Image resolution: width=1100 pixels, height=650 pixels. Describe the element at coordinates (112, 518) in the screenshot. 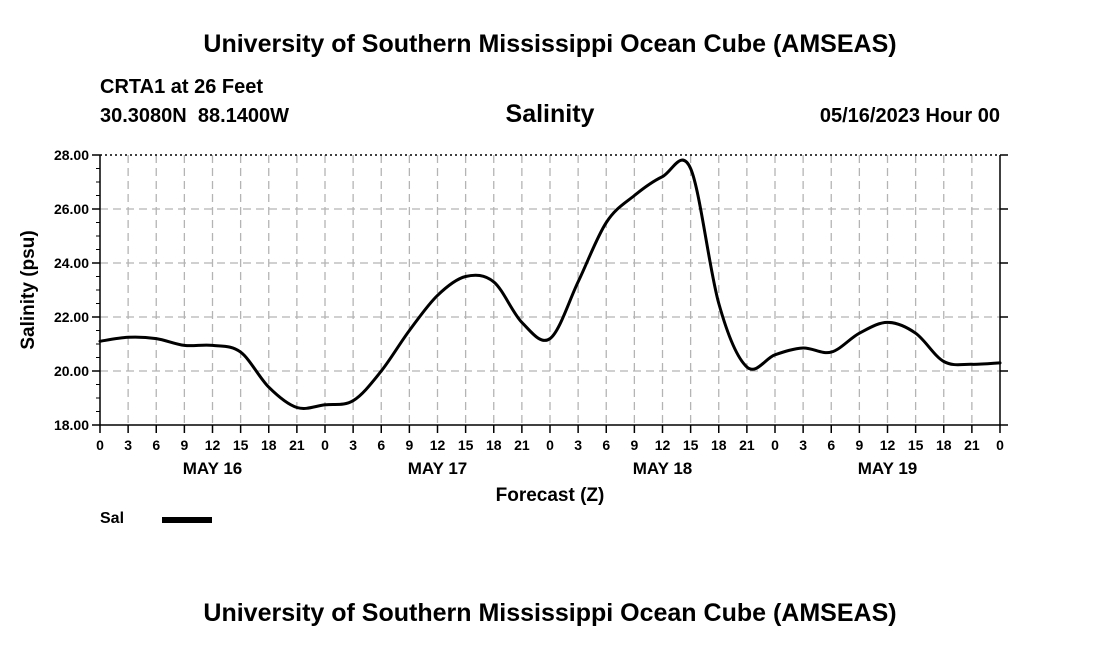

I see `legend-label: Sal` at that location.